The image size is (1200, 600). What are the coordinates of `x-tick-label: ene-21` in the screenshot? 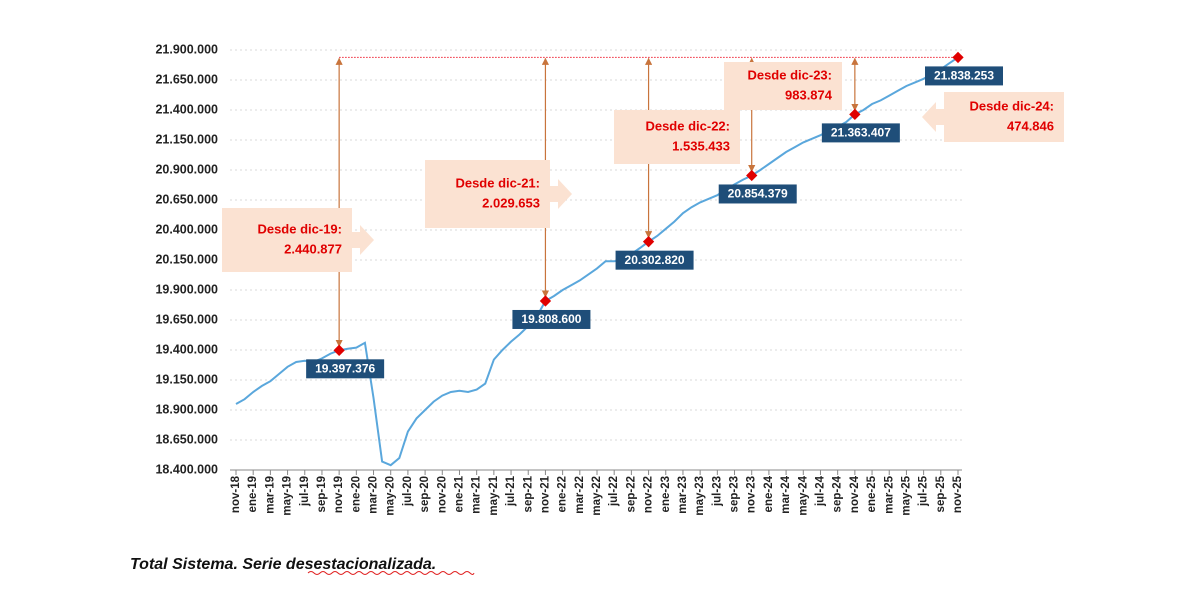 It's located at (460, 493).